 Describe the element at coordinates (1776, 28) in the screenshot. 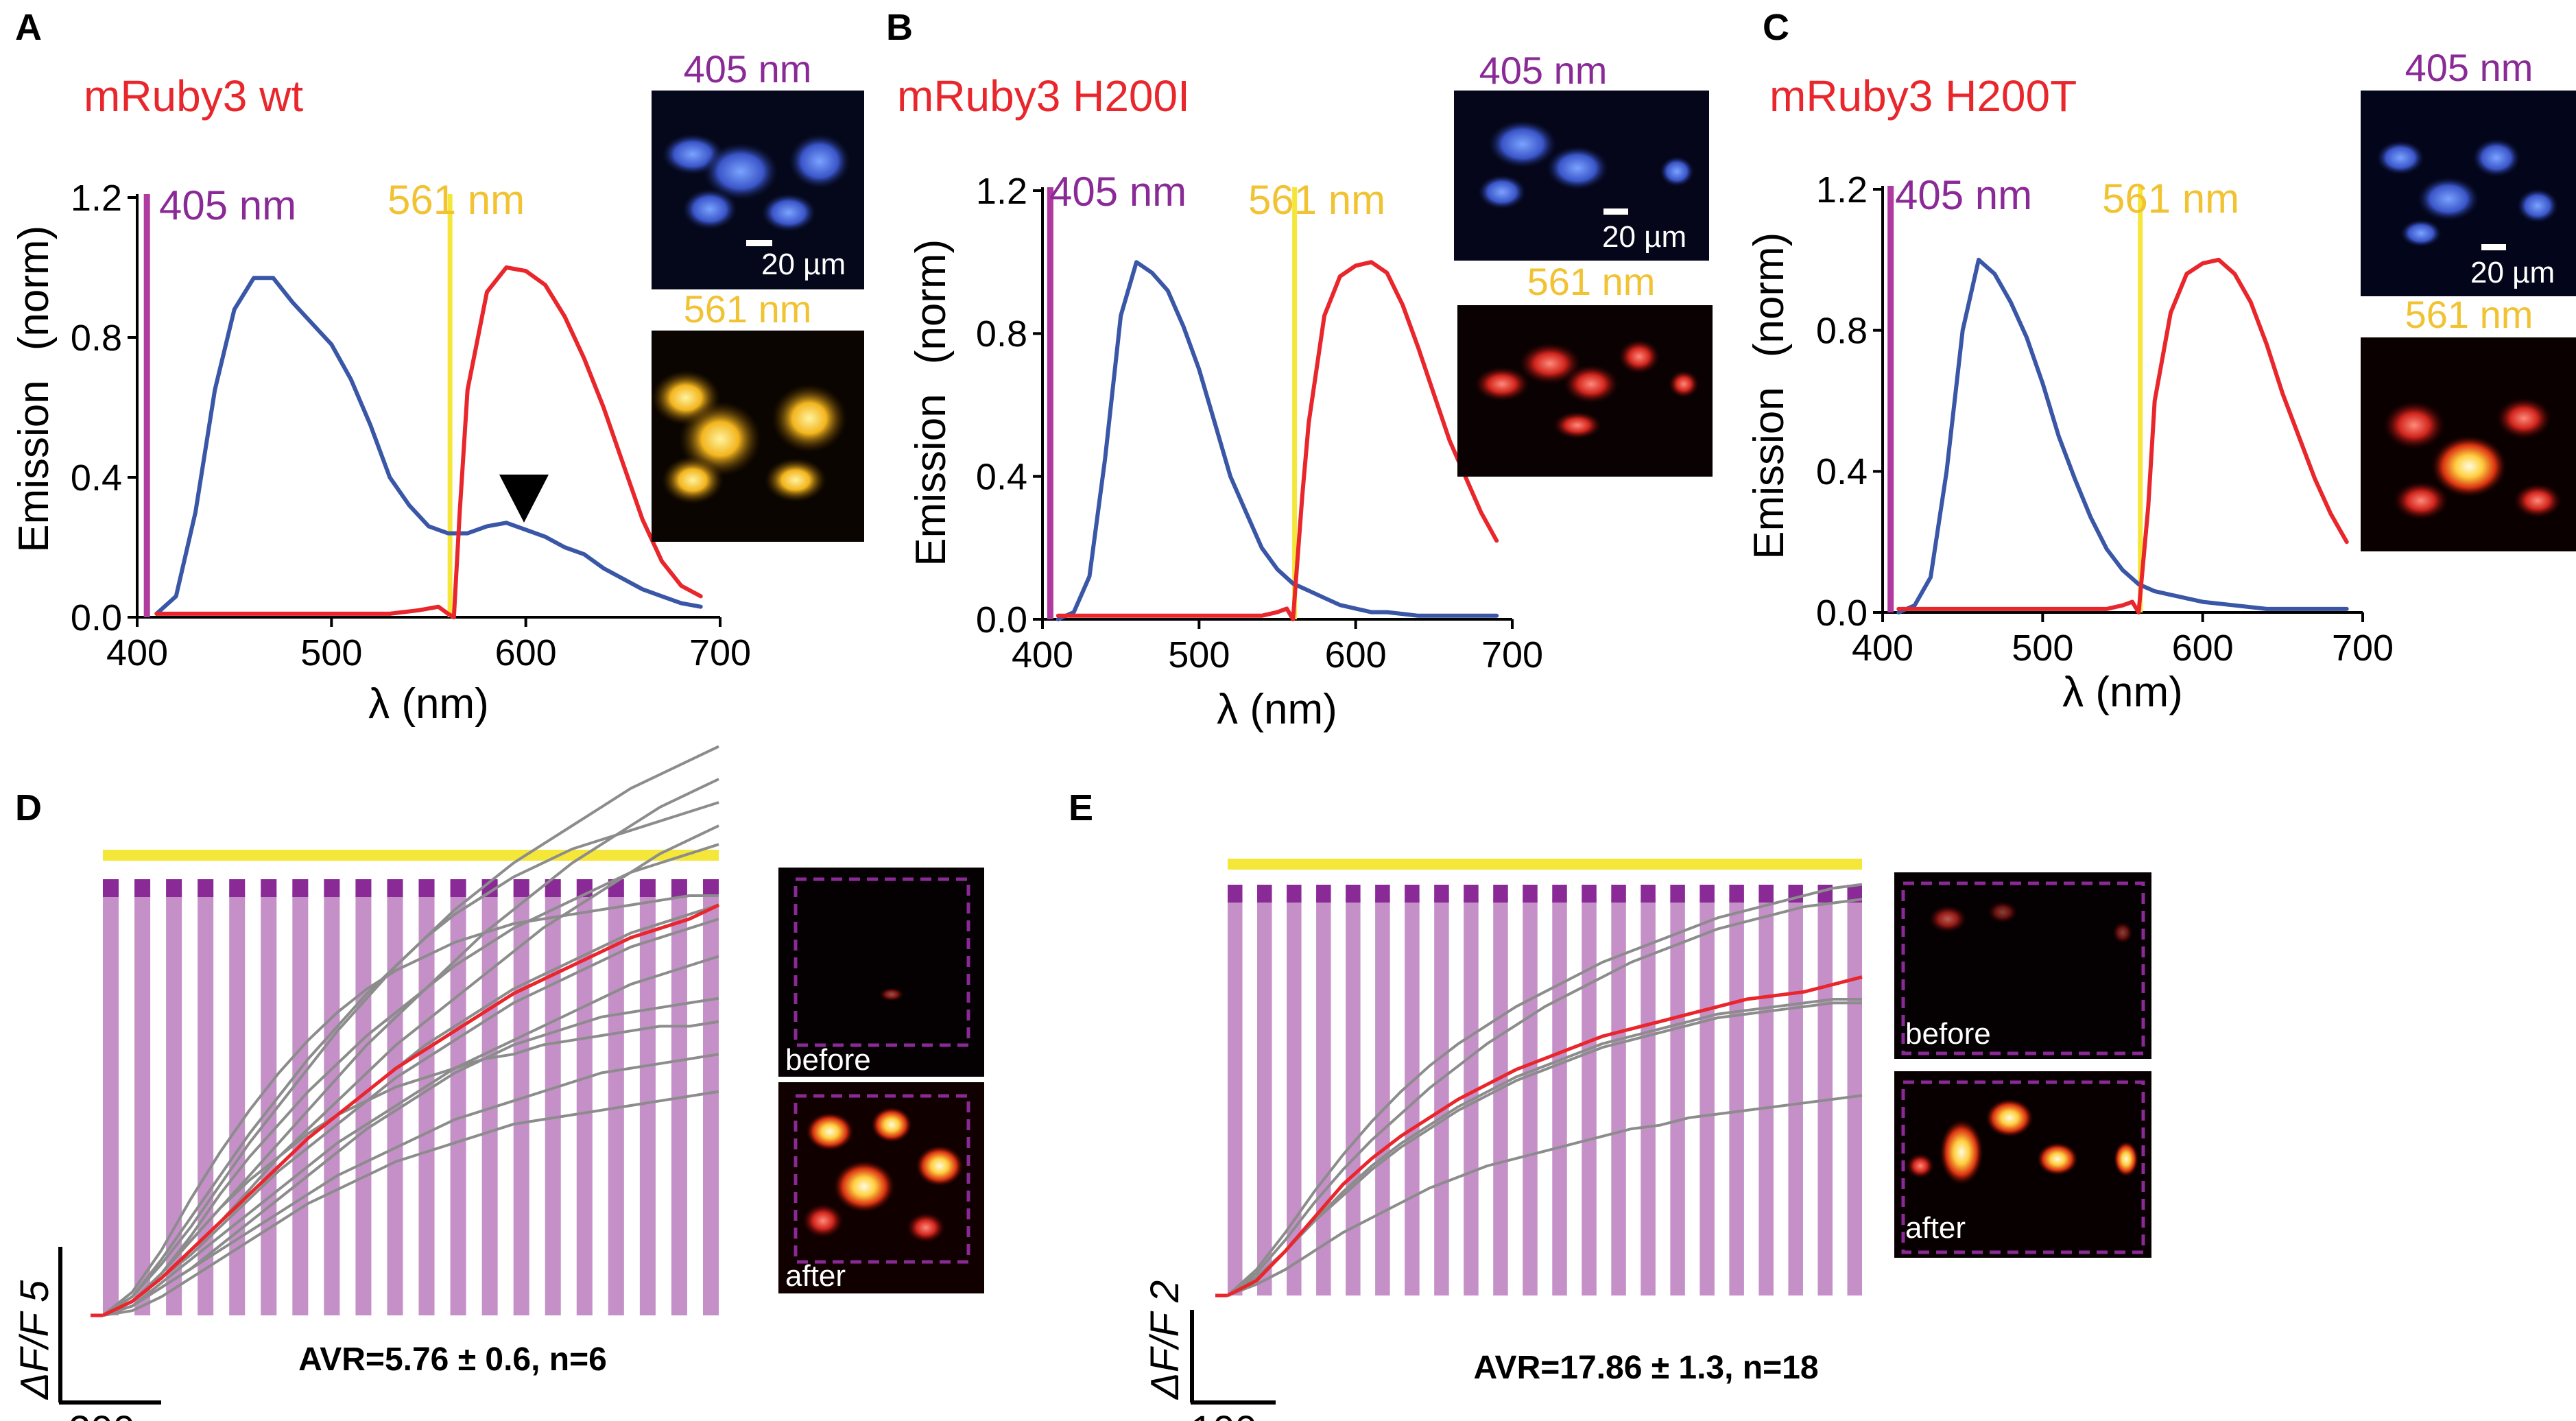

I see `panel-label-c: C` at that location.